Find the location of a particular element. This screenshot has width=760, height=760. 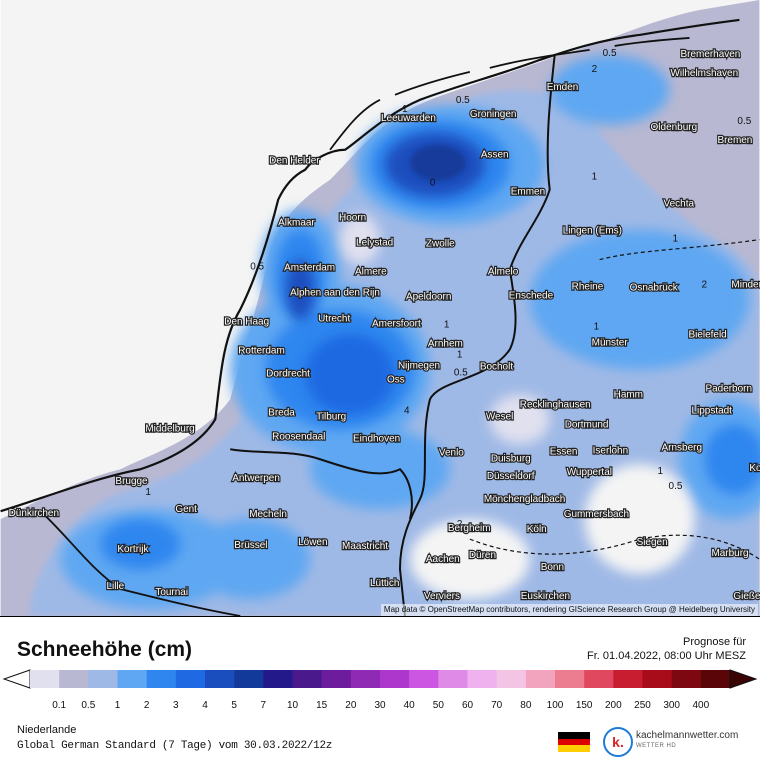

city-label: Dordrecht is located at coordinates (288, 373).